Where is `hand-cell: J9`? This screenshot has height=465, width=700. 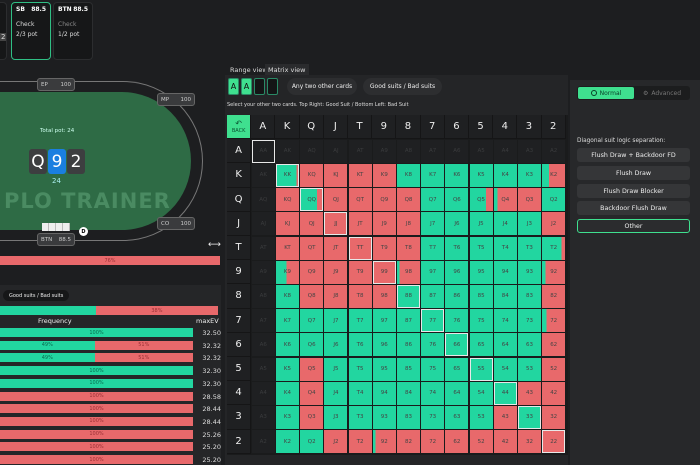
hand-cell: J9 is located at coordinates (336, 272).